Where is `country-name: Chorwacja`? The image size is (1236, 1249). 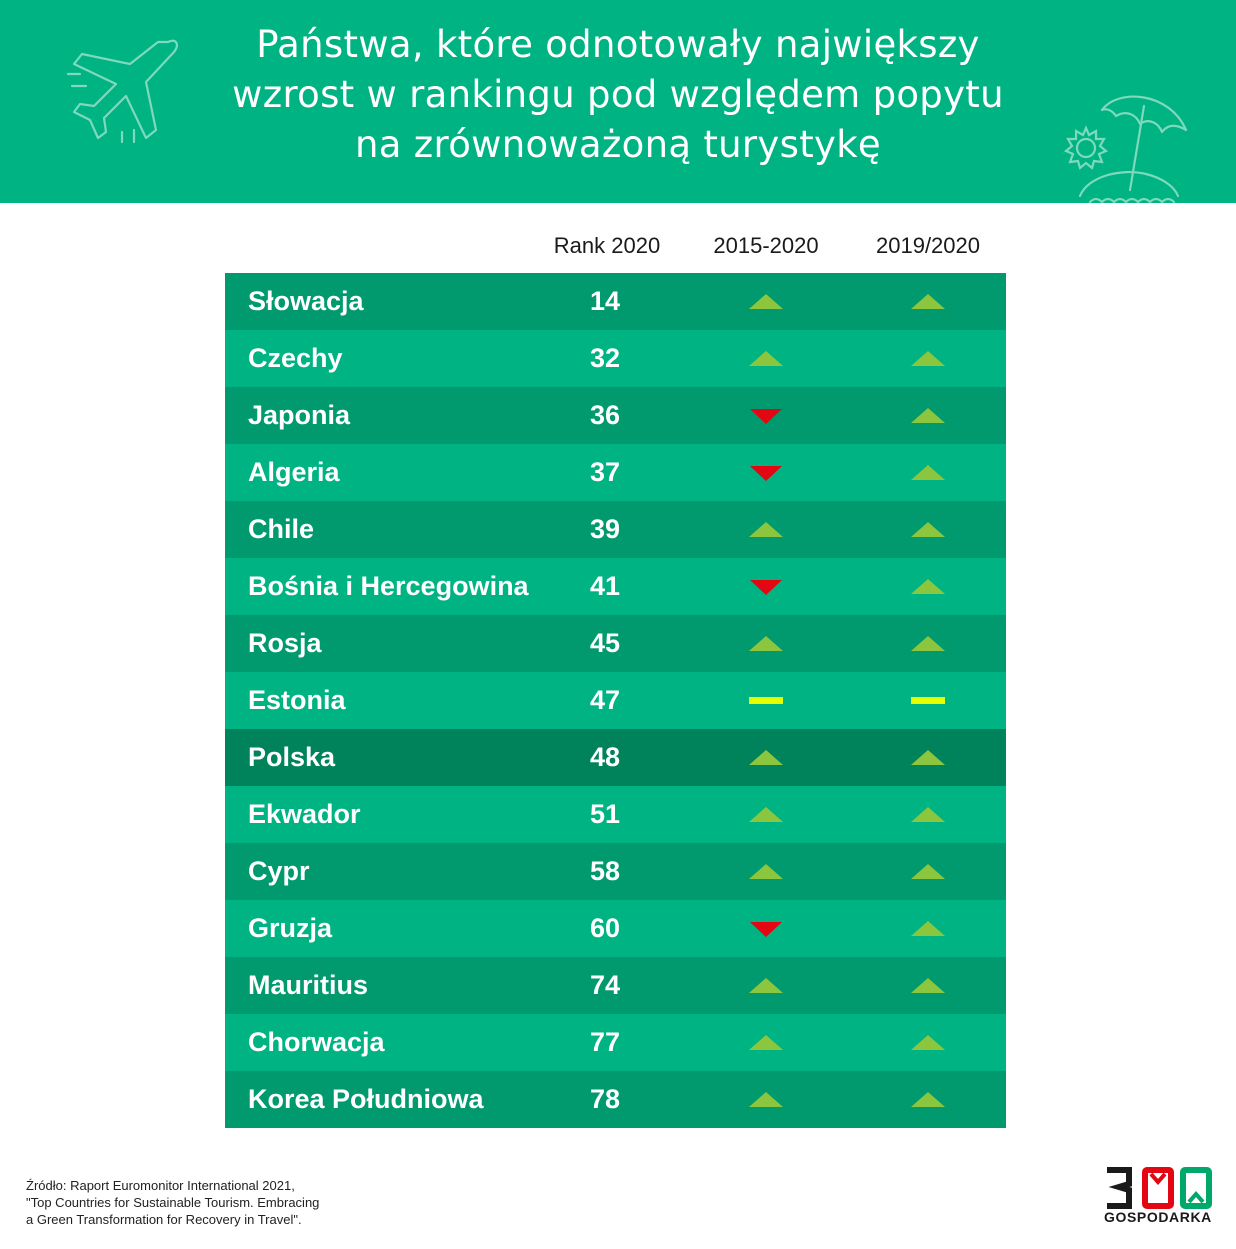 country-name: Chorwacja is located at coordinates (316, 1042).